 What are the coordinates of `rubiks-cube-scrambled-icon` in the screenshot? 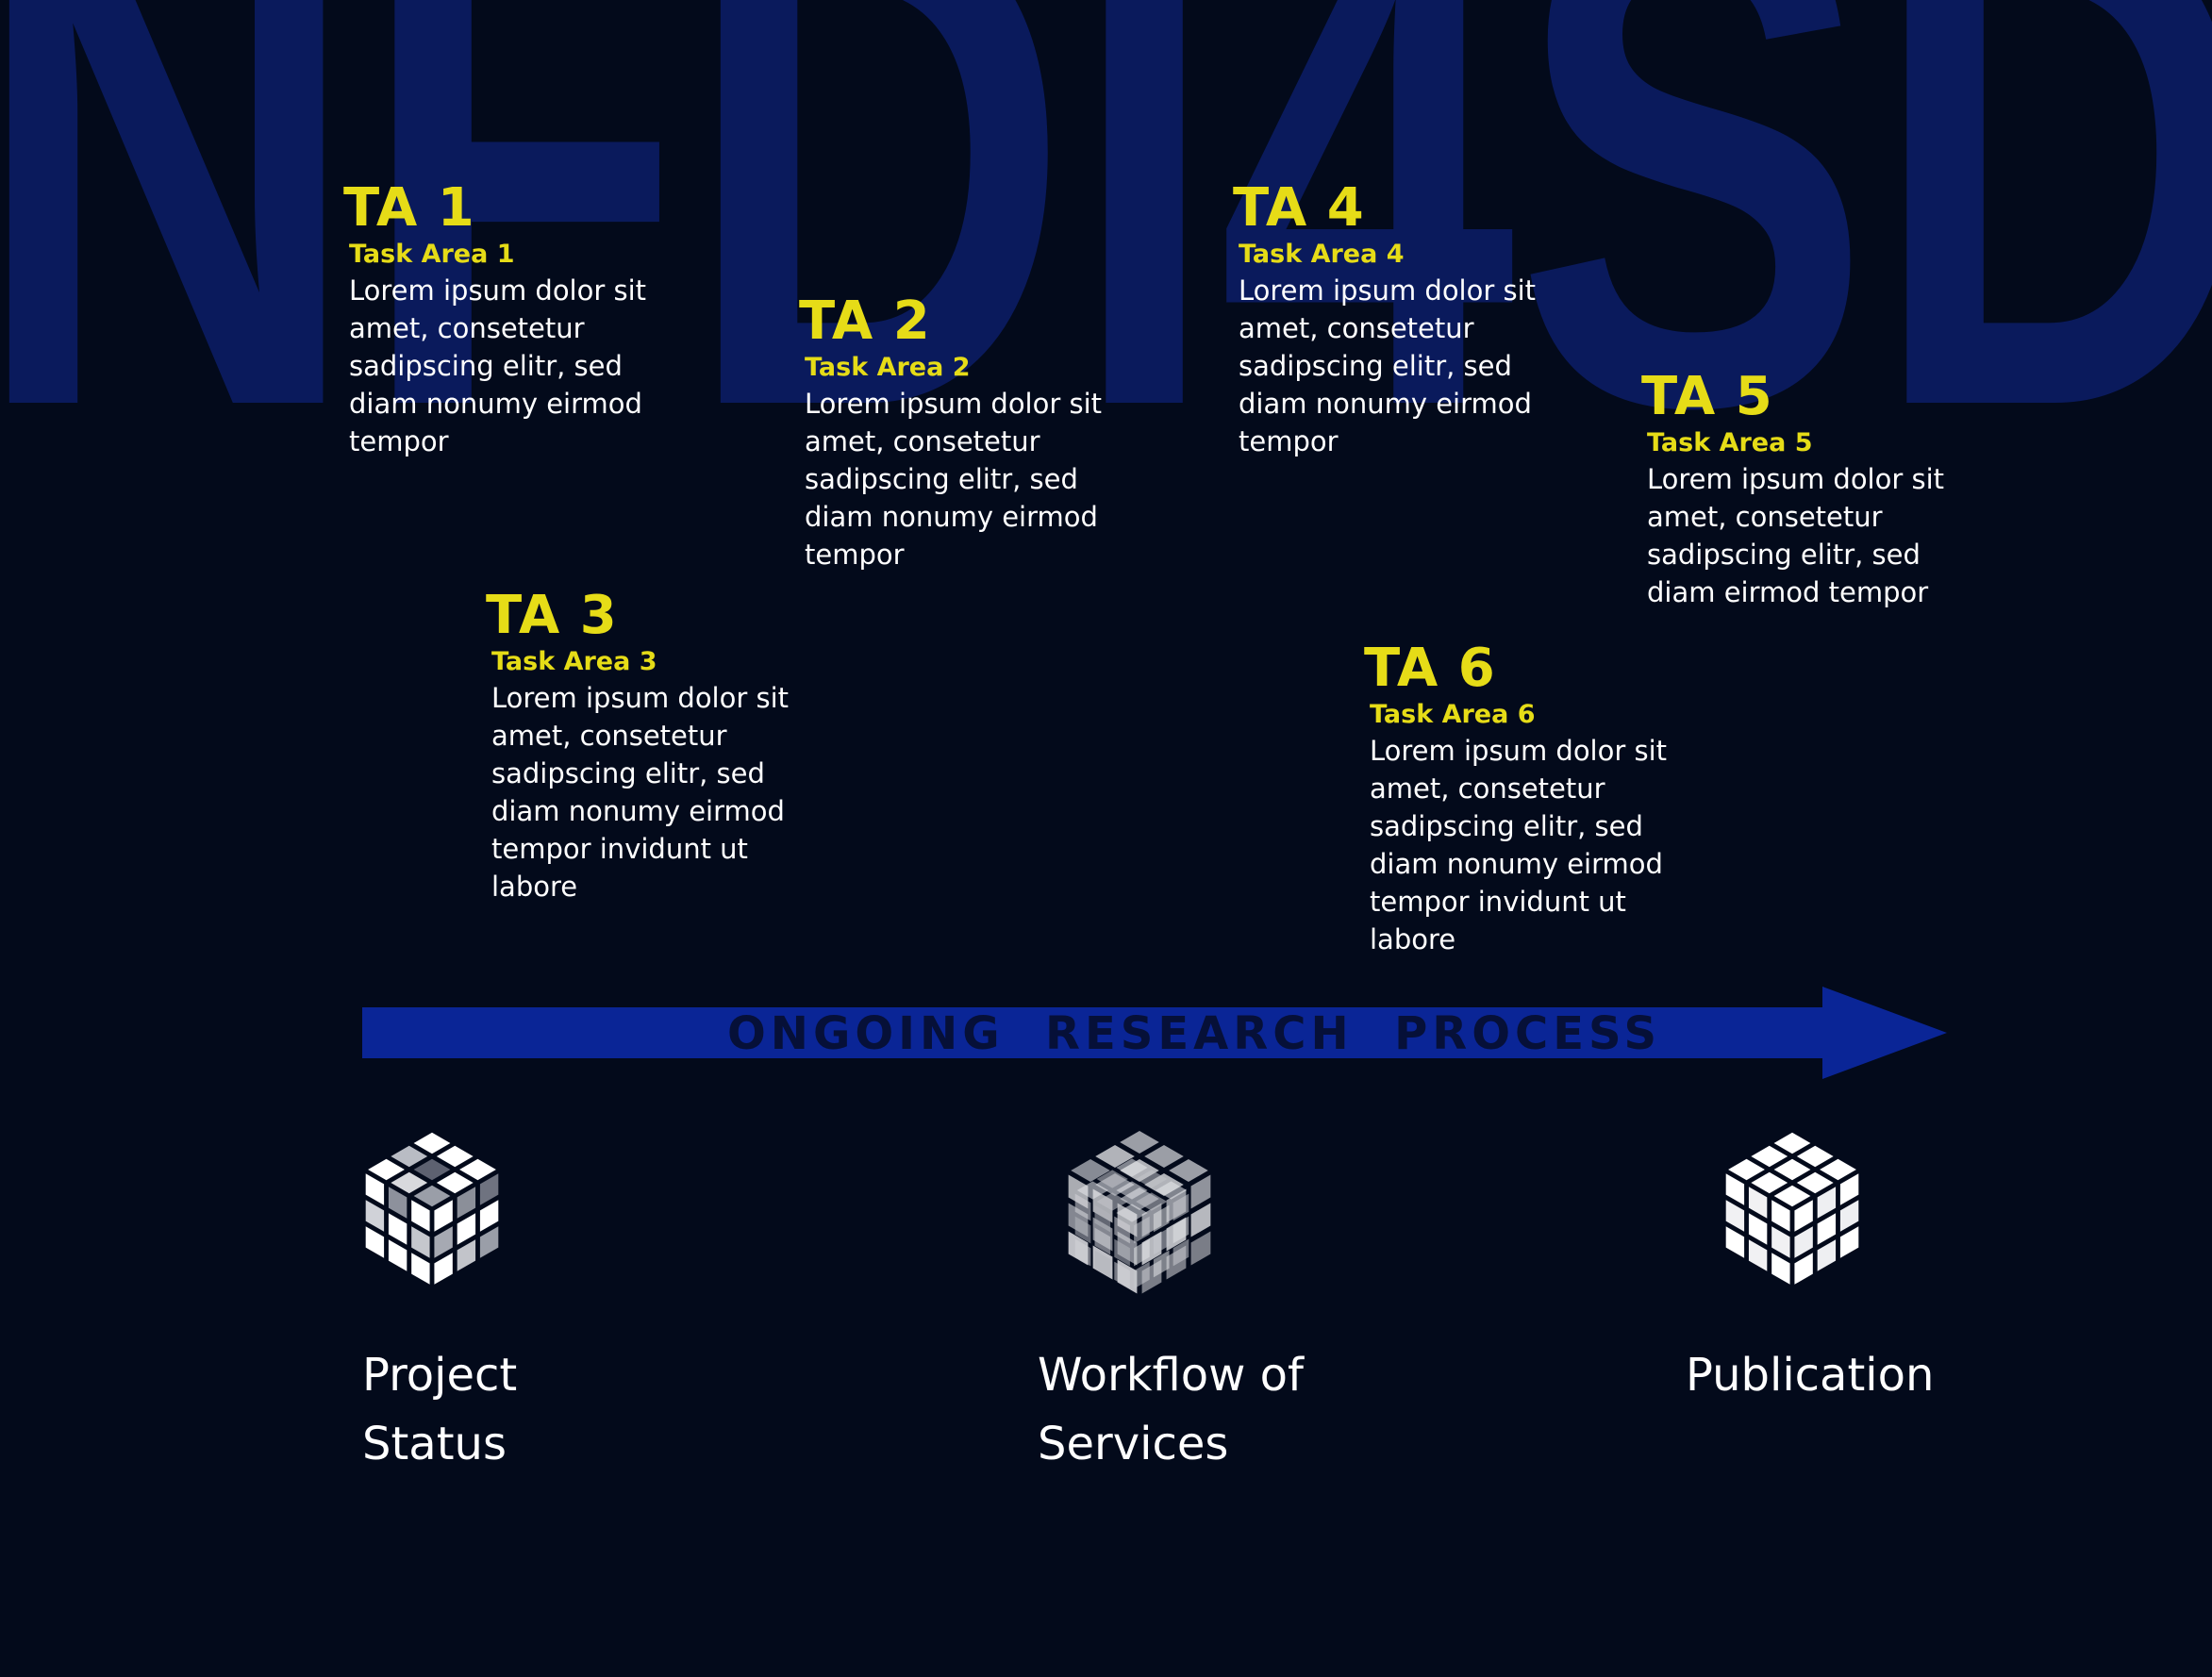 It's located at (1140, 1212).